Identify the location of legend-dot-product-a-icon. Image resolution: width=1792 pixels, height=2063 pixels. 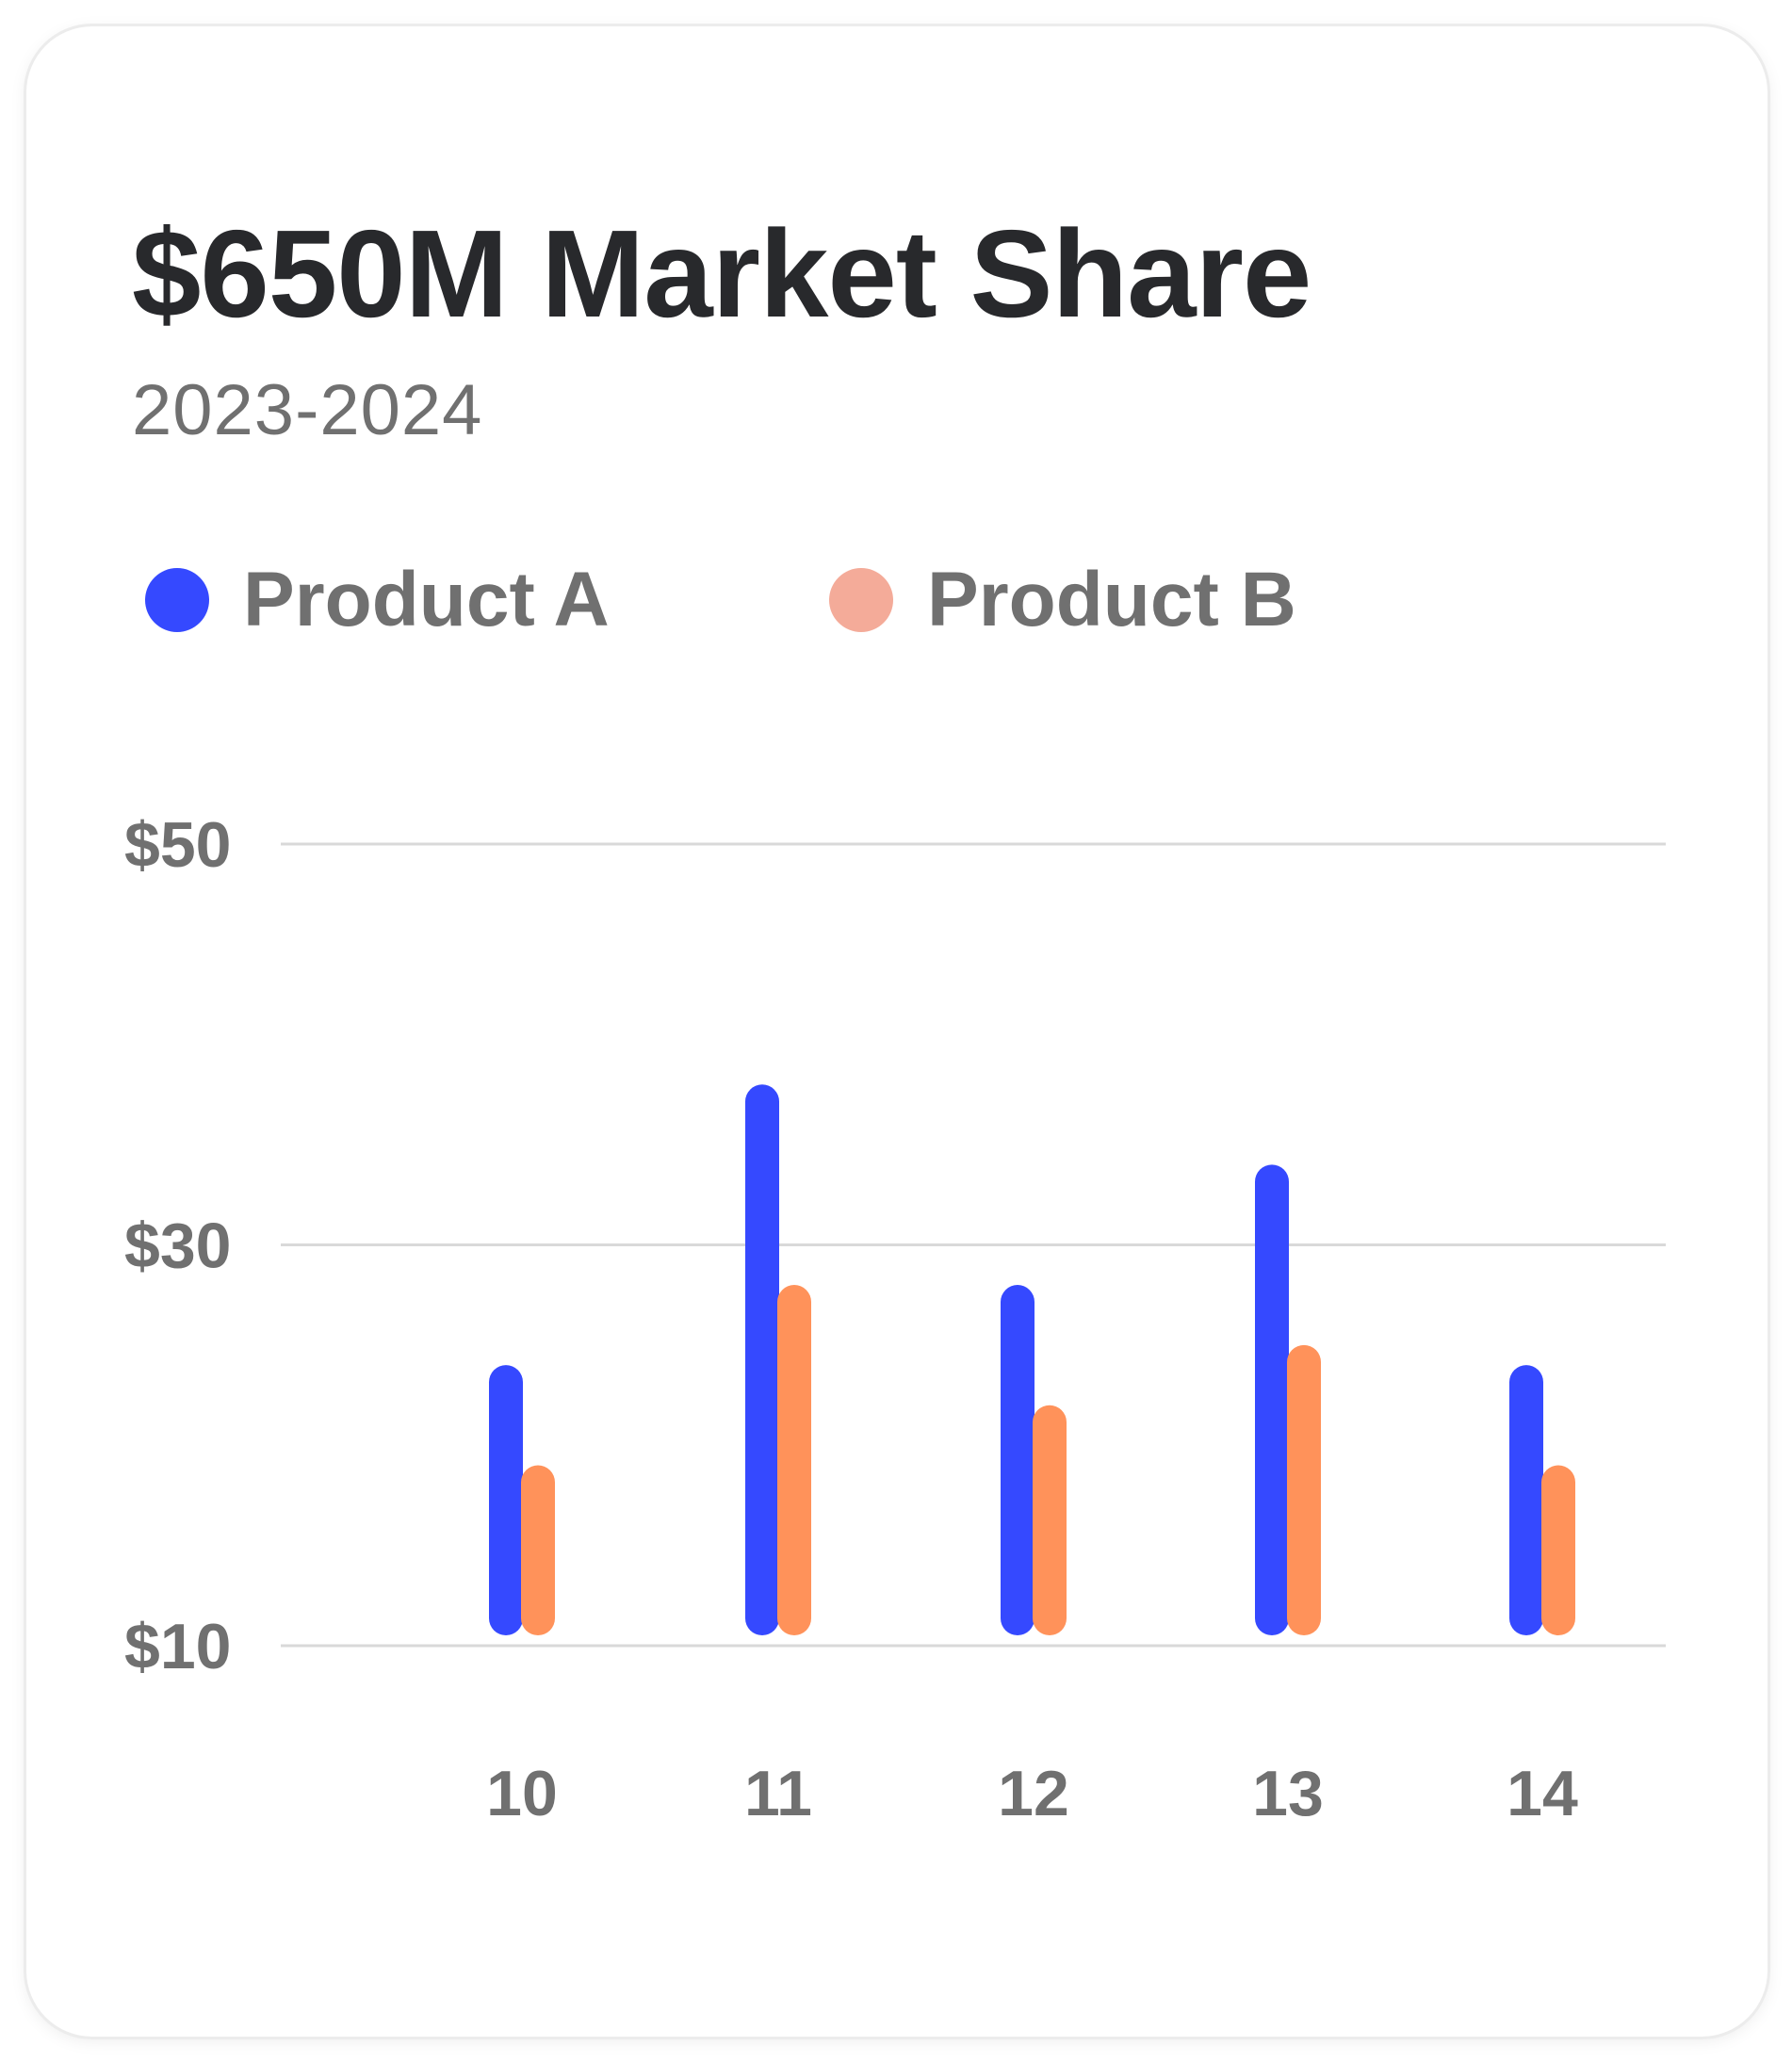
(177, 600).